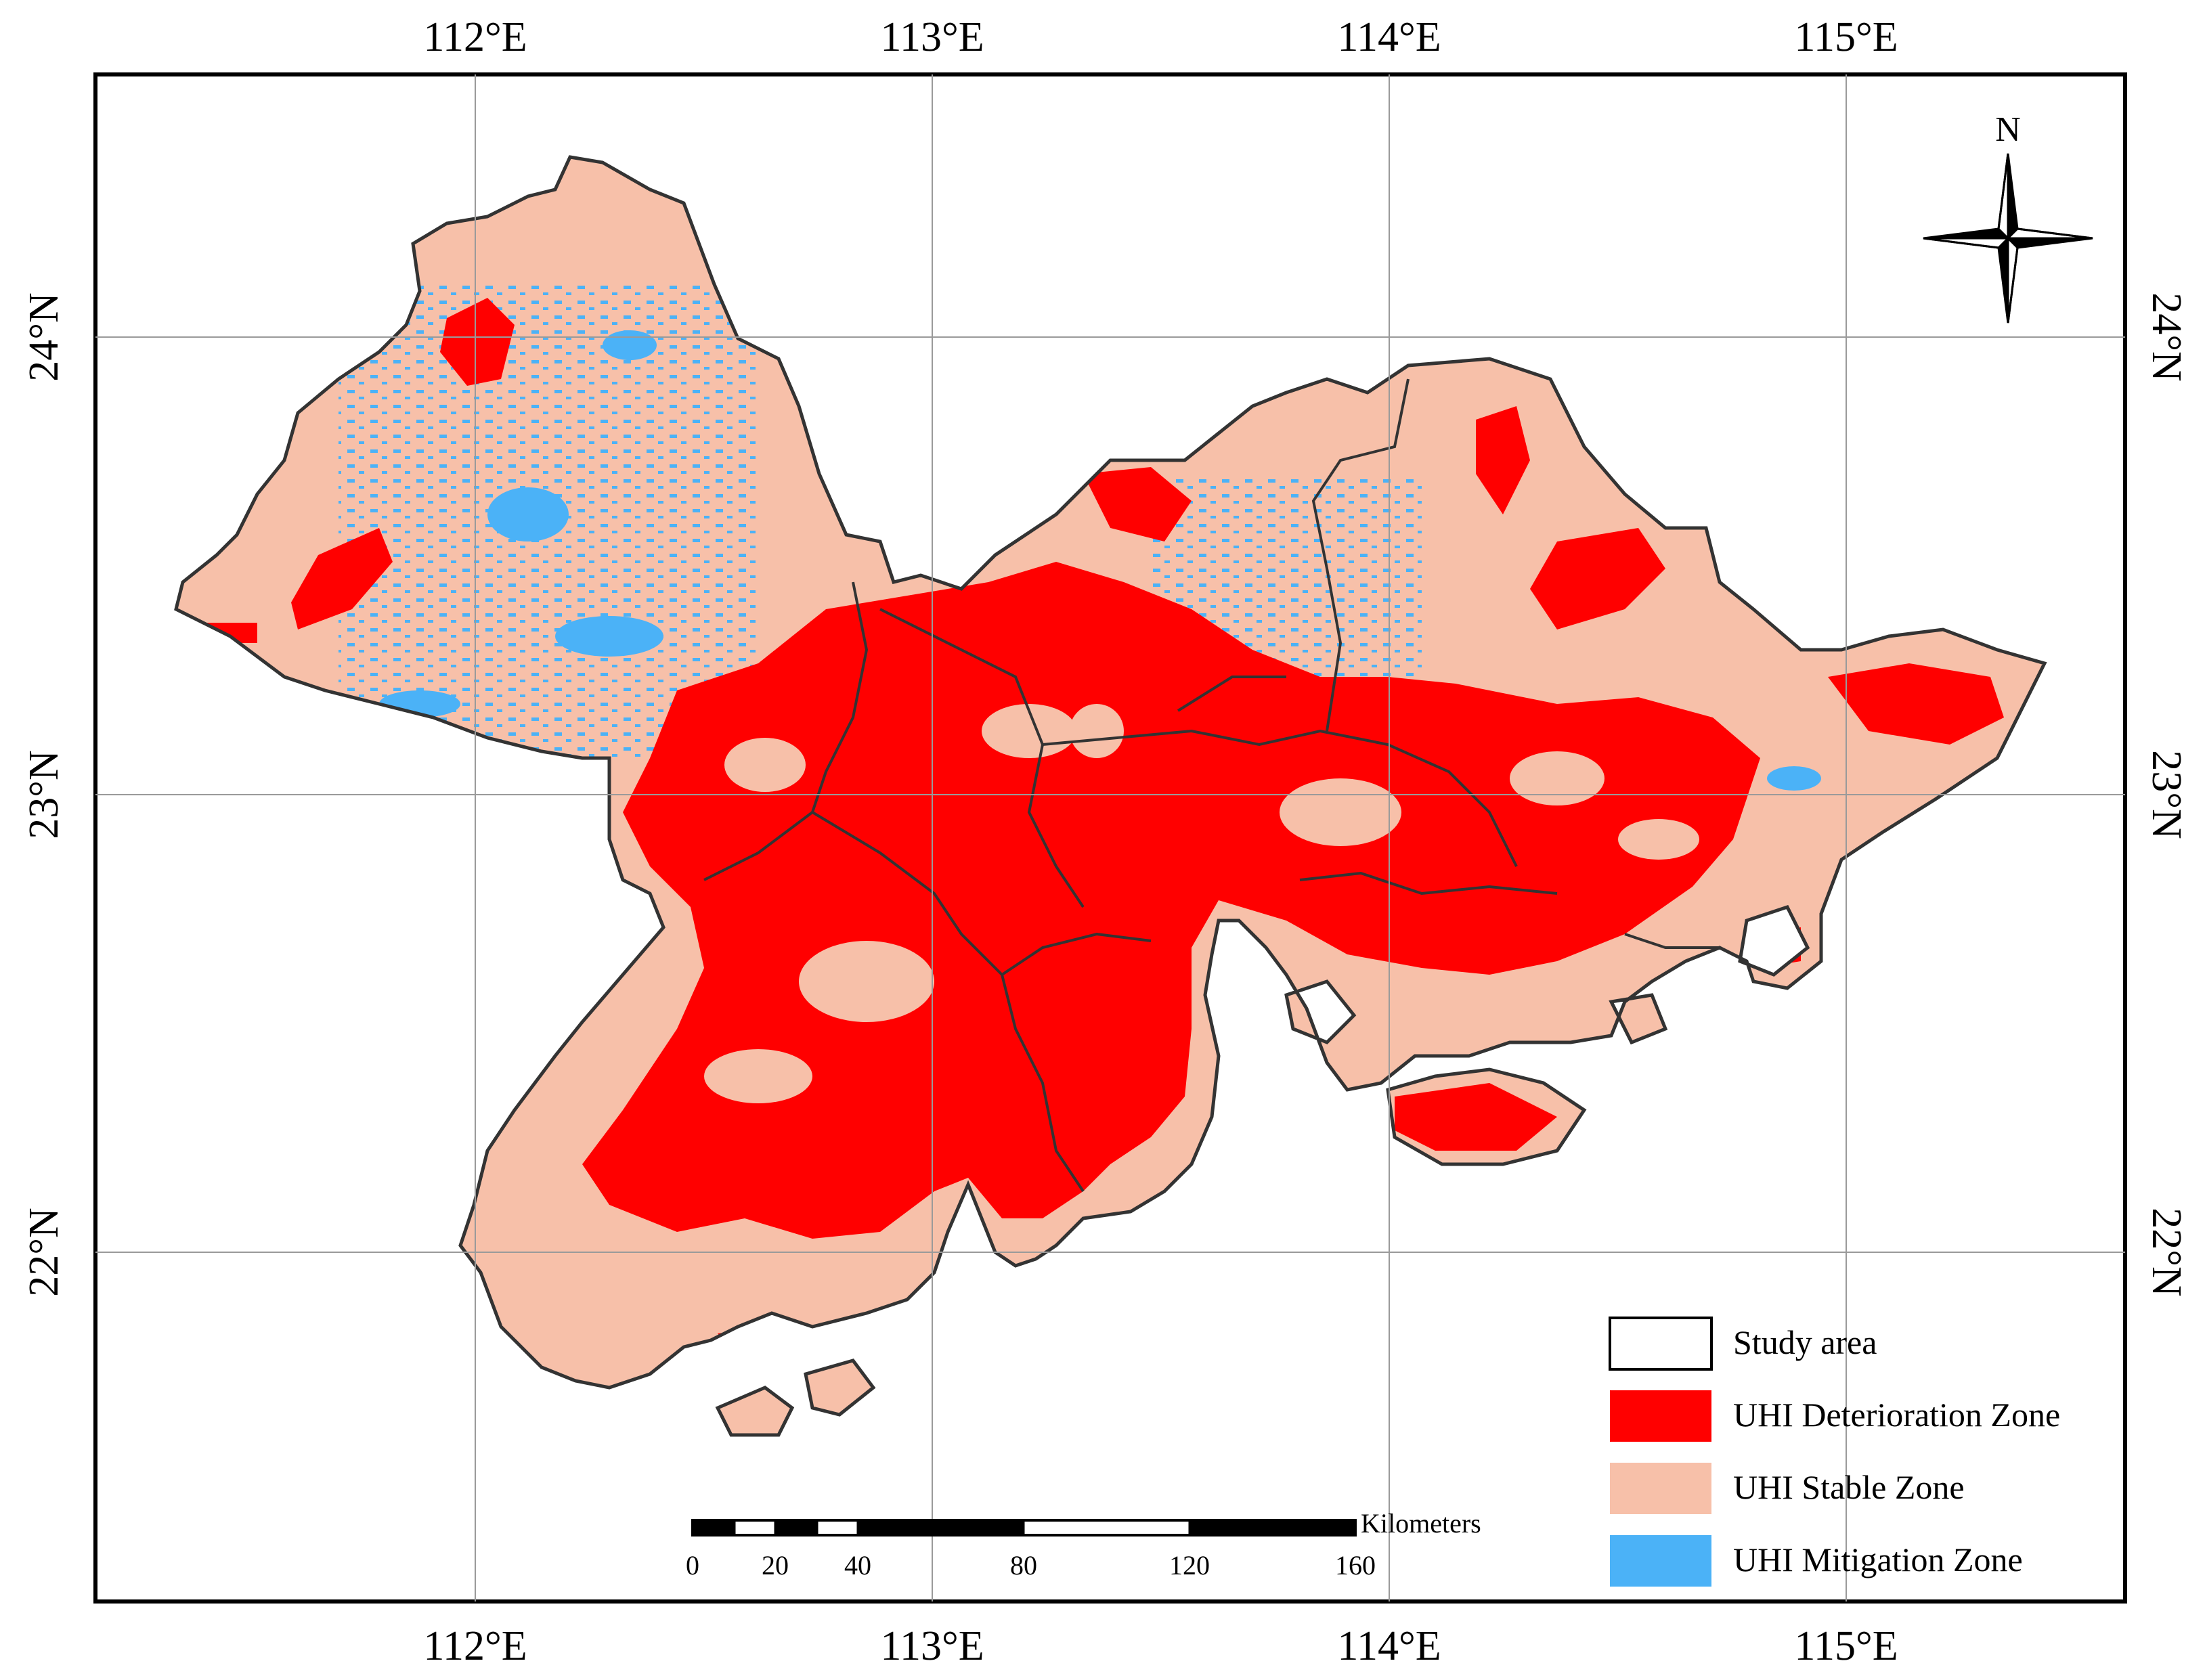 This screenshot has width=2205, height=1680. I want to click on lon-label-bottom: 112°E, so click(475, 1646).